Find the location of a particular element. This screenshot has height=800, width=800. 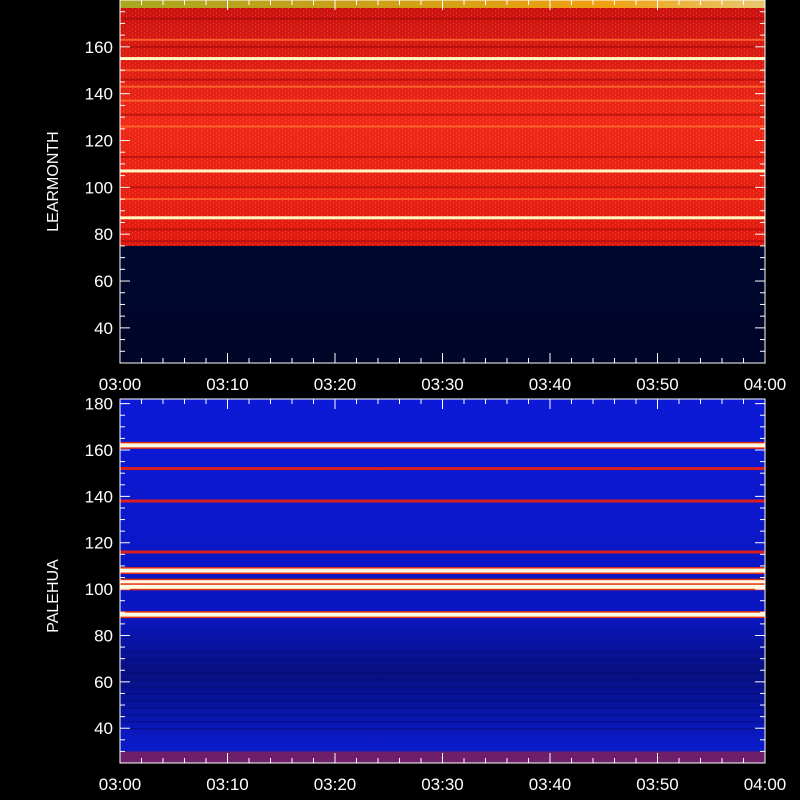

y-tick-label: 180 is located at coordinates (99, 404).